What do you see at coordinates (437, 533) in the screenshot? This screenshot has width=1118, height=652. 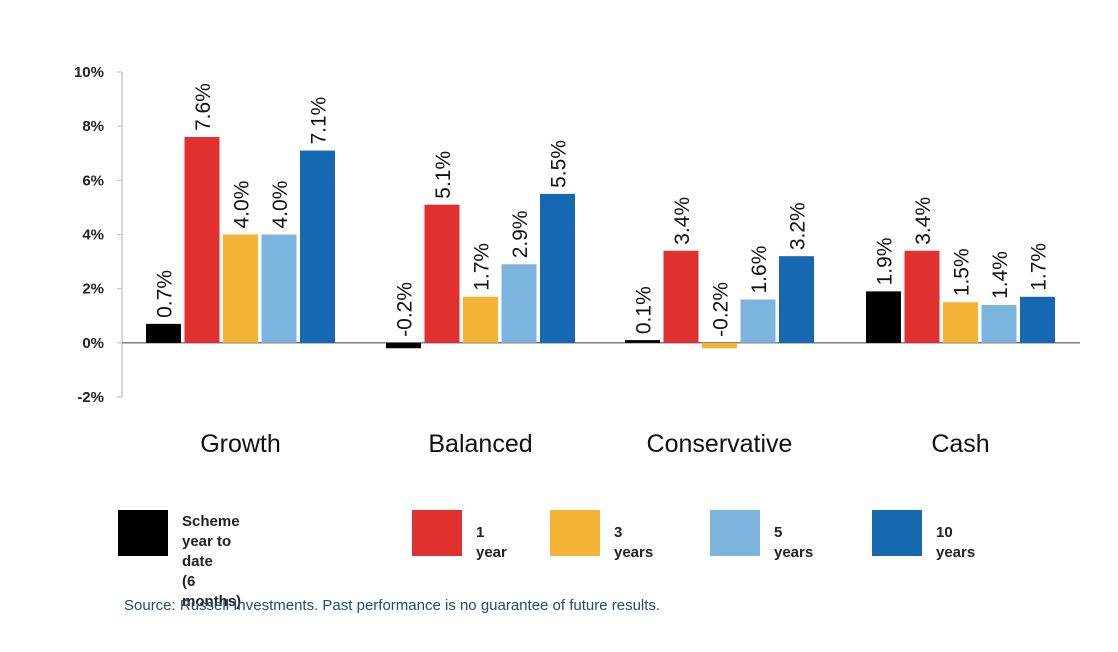 I see `legend-swatch-1-year` at bounding box center [437, 533].